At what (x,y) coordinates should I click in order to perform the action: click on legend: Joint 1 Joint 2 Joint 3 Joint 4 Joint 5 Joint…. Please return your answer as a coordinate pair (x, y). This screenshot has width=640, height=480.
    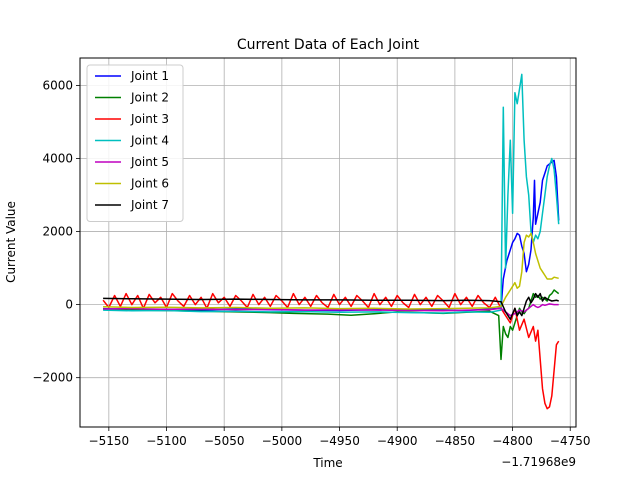
    Looking at the image, I should click on (135, 143).